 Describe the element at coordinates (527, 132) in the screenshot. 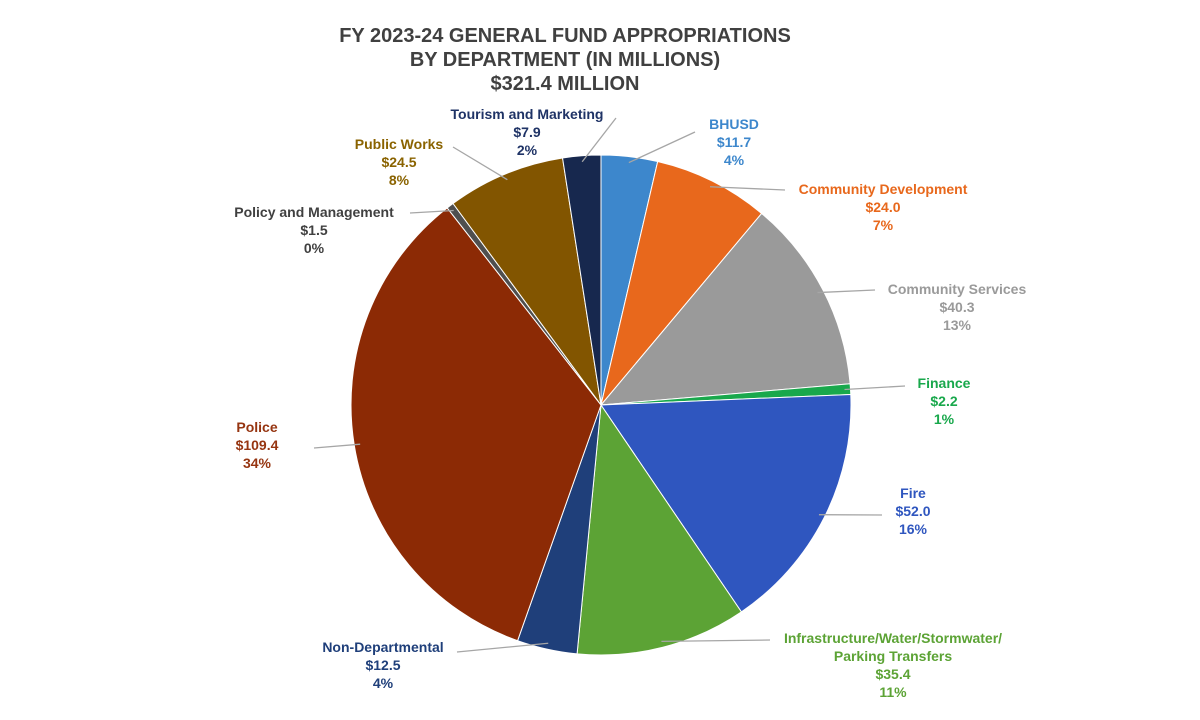

I see `data-label-11: Tourism and Marketing $7.9 2%` at that location.